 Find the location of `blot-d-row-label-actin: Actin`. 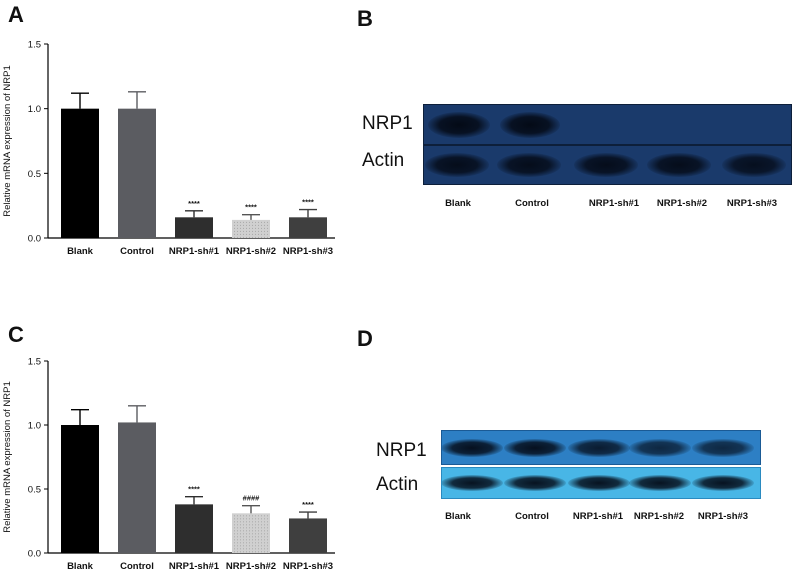

blot-d-row-label-actin: Actin is located at coordinates (397, 484).